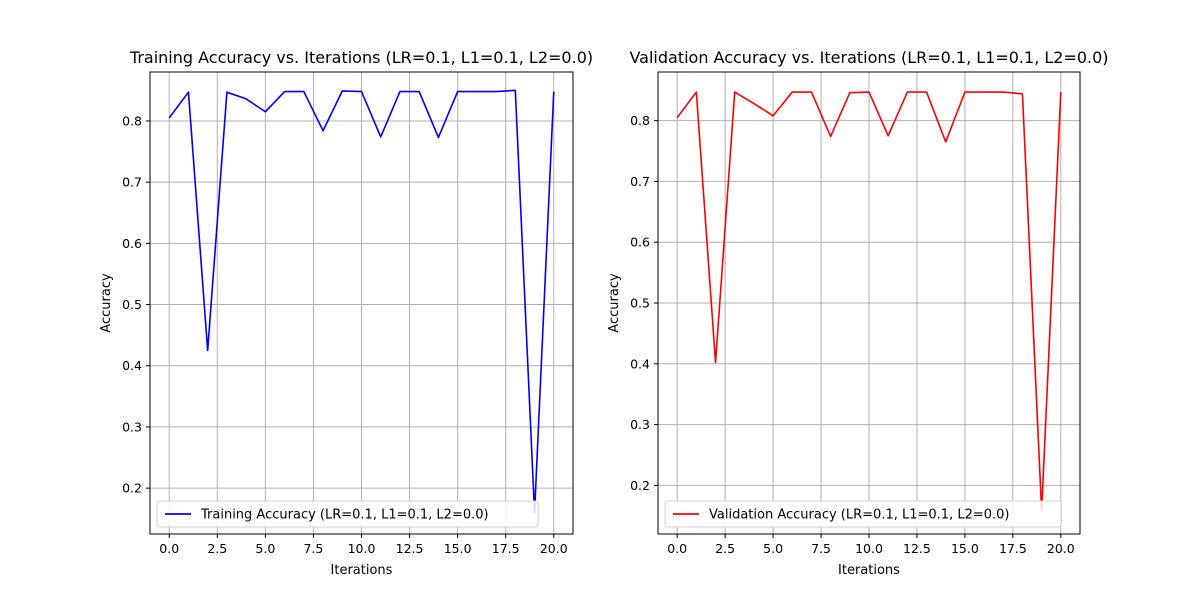 The width and height of the screenshot is (1200, 600). What do you see at coordinates (640, 363) in the screenshot?
I see `chart-2-y-tick-label-2: 0.4` at bounding box center [640, 363].